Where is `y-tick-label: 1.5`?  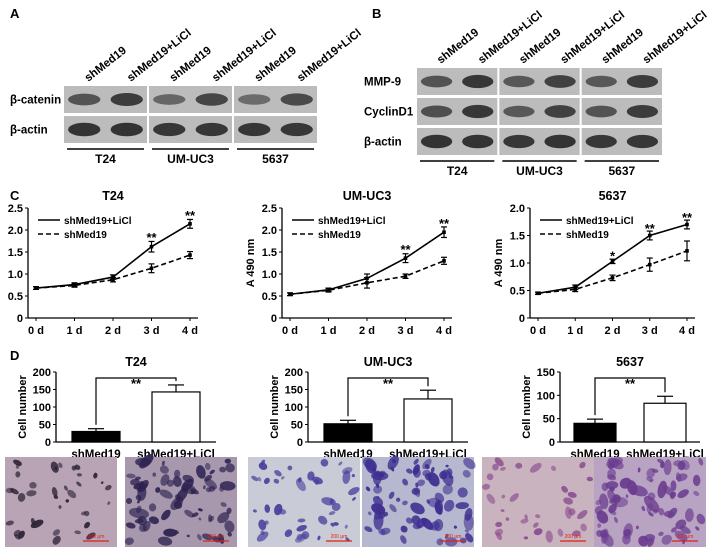
y-tick-label: 1.5 is located at coordinates (15, 253).